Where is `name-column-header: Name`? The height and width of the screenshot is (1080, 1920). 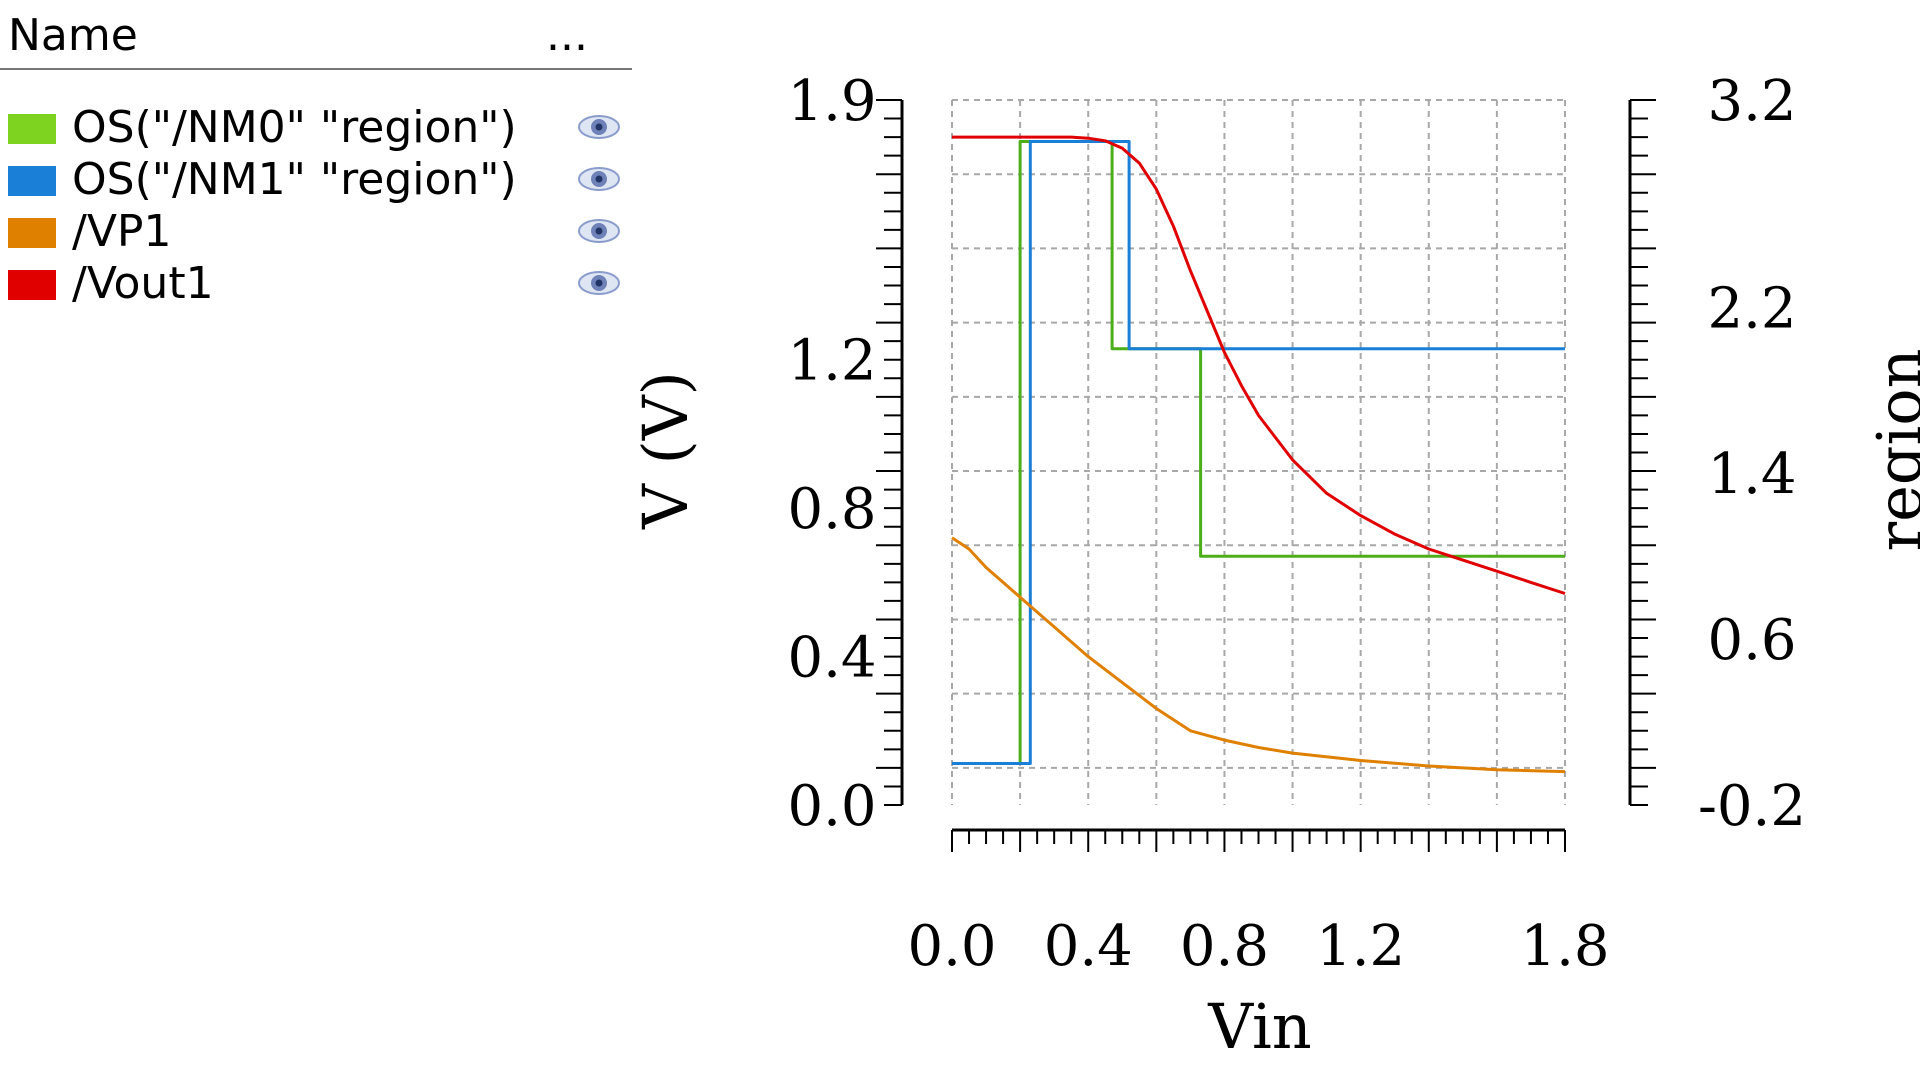
name-column-header: Name is located at coordinates (73, 35).